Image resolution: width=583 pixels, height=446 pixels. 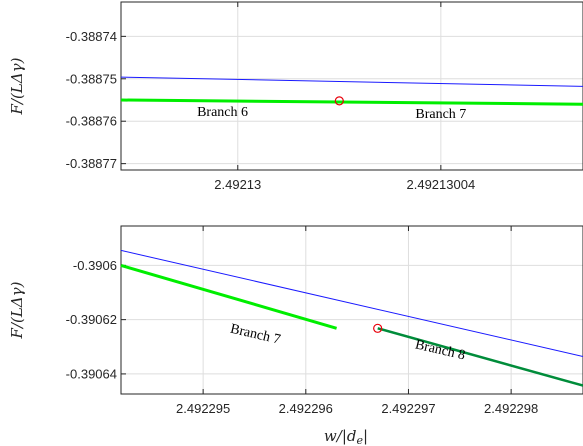 I want to click on branch-label: Branch 6, so click(x=222, y=112).